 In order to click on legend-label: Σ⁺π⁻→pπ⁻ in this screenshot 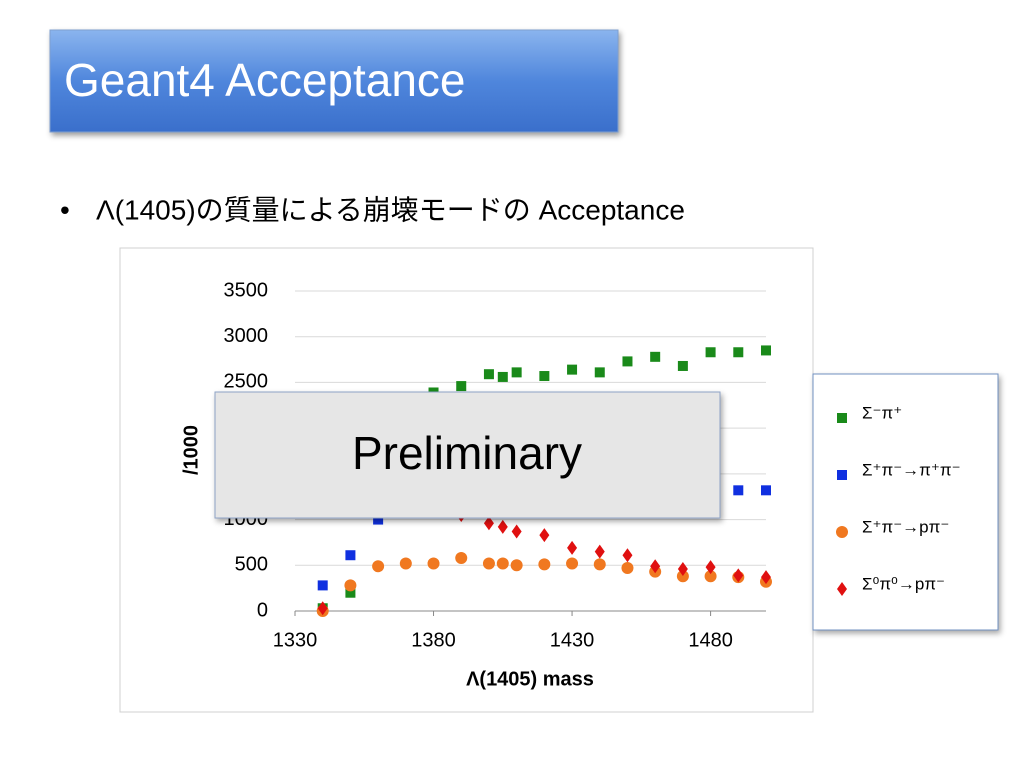, I will do `click(905, 526)`.